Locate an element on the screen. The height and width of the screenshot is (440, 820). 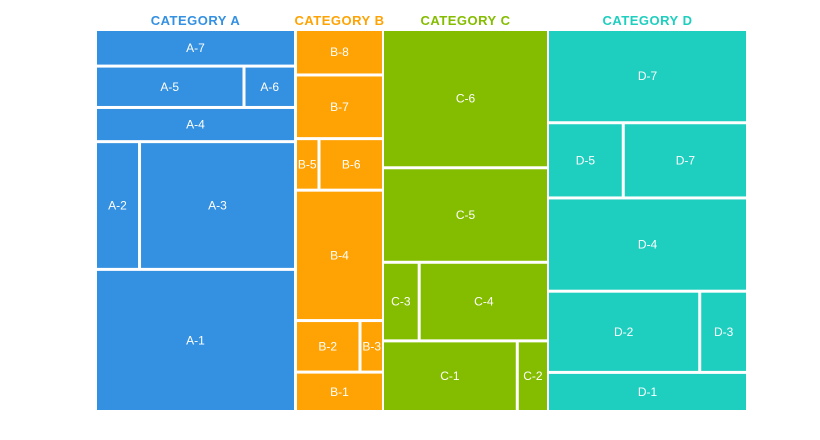
category-c-tile-c-1-4-label: C-1 is located at coordinates (450, 376).